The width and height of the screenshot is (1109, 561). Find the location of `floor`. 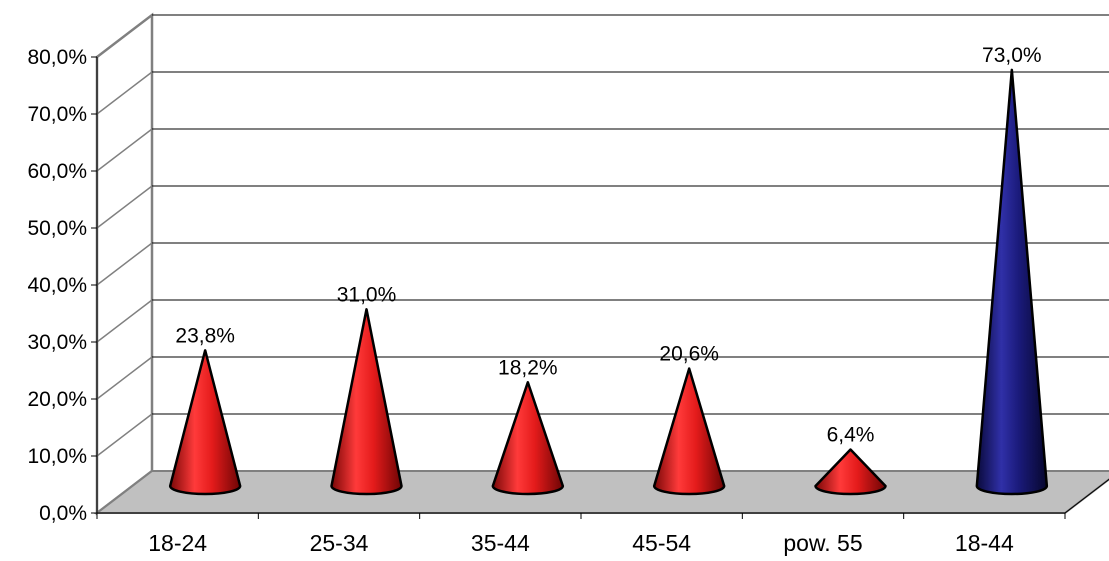

floor is located at coordinates (601, 492).